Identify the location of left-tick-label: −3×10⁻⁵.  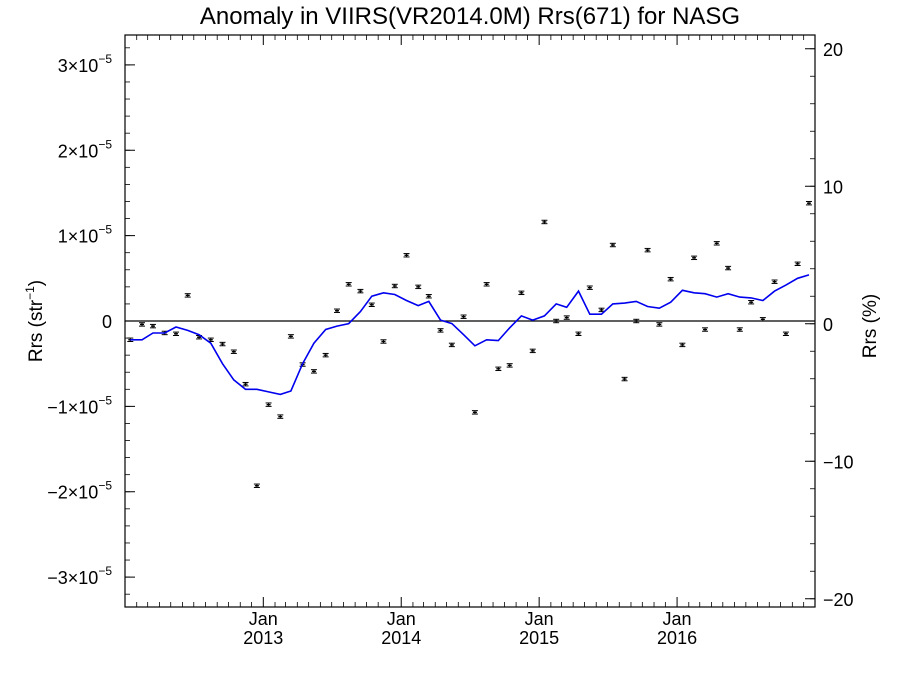
(79, 576).